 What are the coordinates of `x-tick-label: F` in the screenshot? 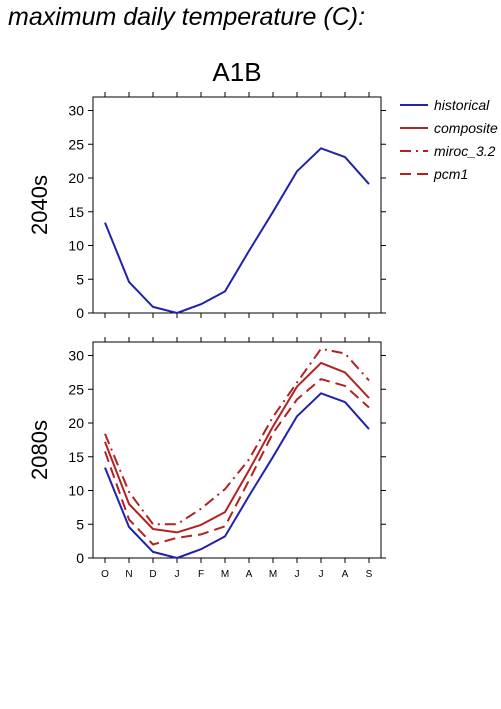 It's located at (201, 574).